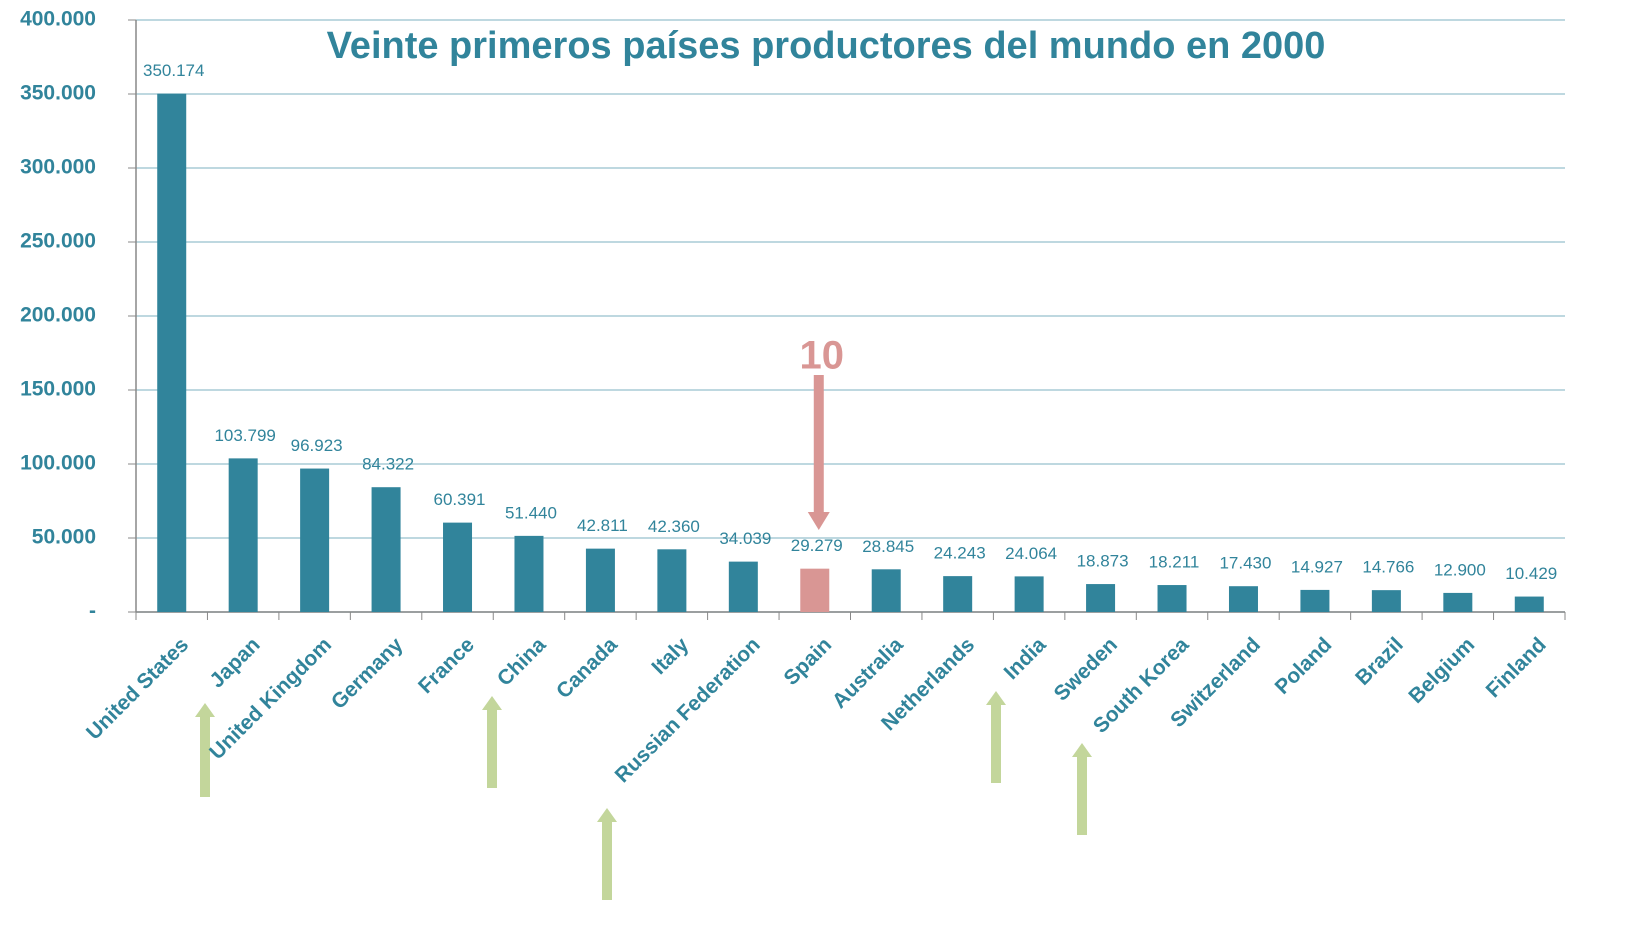  Describe the element at coordinates (1441, 670) in the screenshot. I see `x-tick-label: Belgium` at that location.